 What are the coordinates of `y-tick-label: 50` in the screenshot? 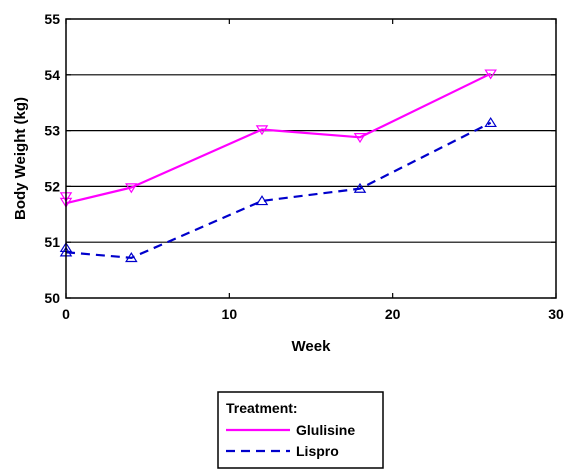 It's located at (52, 298).